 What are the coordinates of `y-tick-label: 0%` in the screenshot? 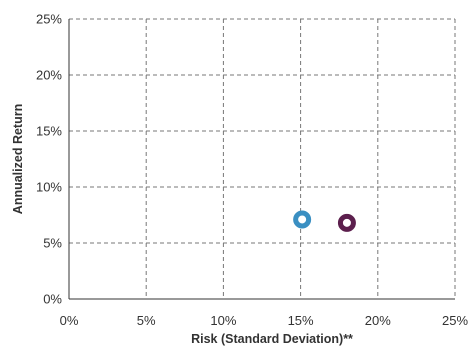 It's located at (52, 299).